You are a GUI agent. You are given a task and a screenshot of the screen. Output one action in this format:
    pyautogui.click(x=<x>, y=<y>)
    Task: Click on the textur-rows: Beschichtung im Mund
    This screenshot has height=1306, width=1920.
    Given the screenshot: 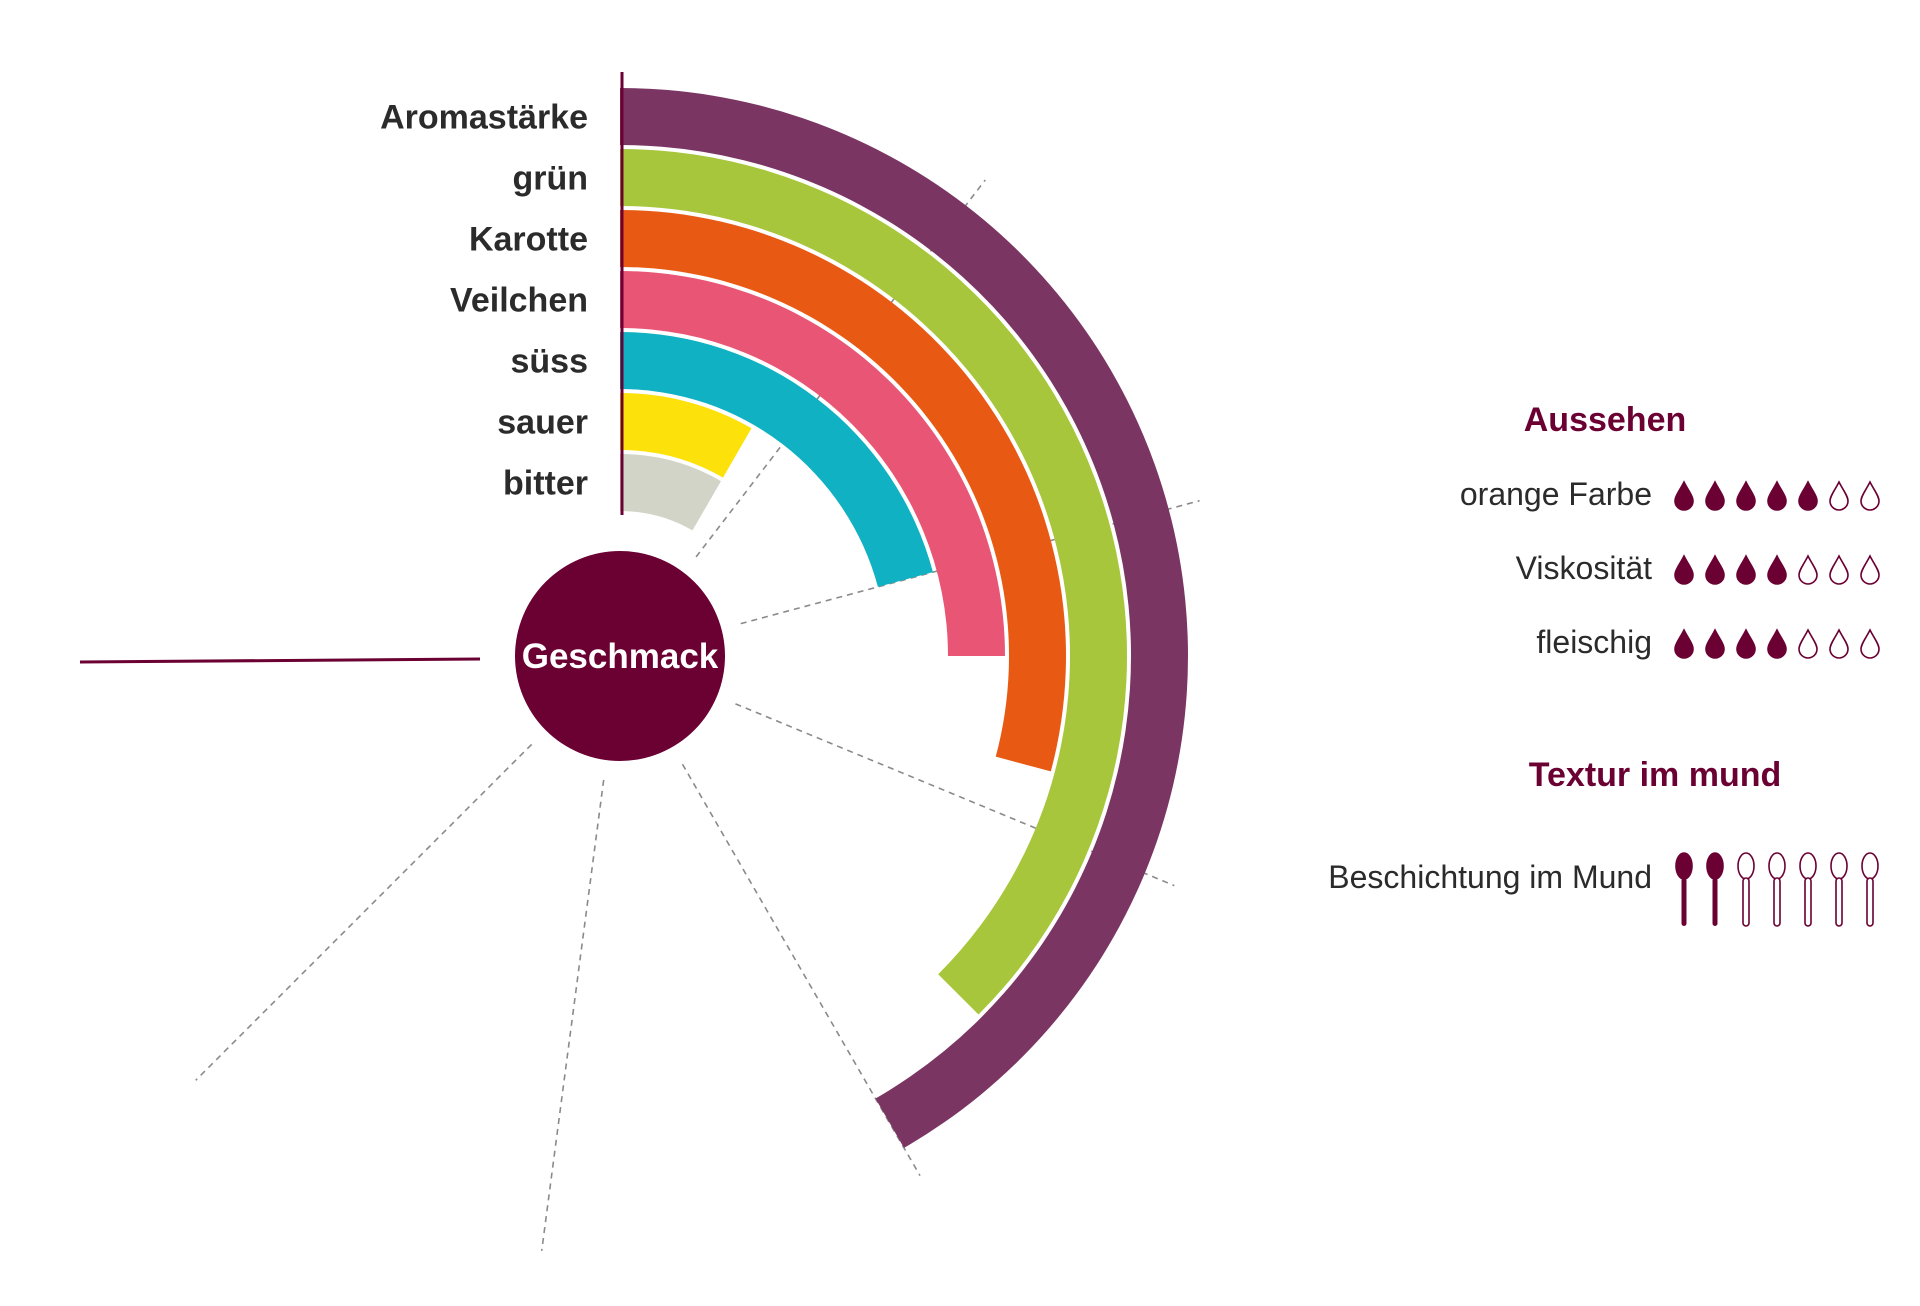 What is the action you would take?
    pyautogui.click(x=1603, y=889)
    